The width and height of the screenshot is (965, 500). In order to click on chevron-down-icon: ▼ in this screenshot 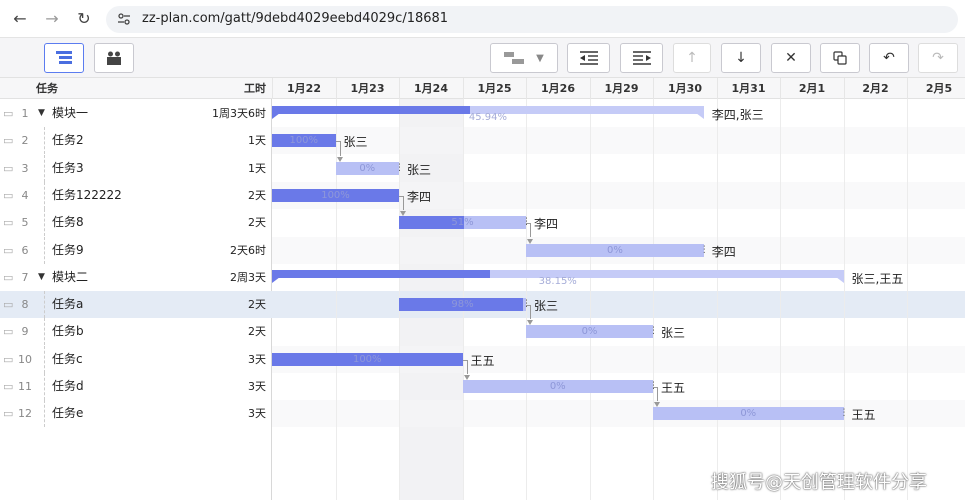, I will do `click(540, 58)`.